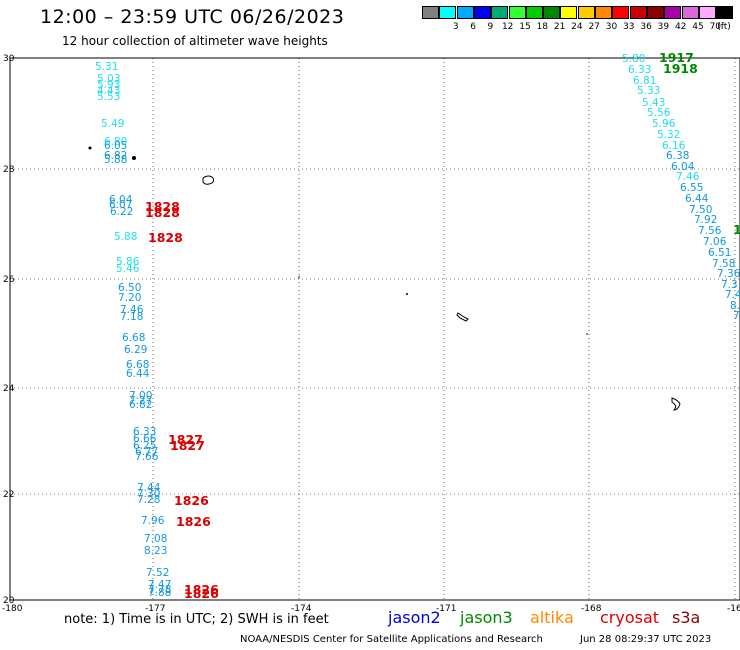 The width and height of the screenshot is (740, 650). Describe the element at coordinates (686, 617) in the screenshot. I see `satellite-s3a: s3a` at that location.